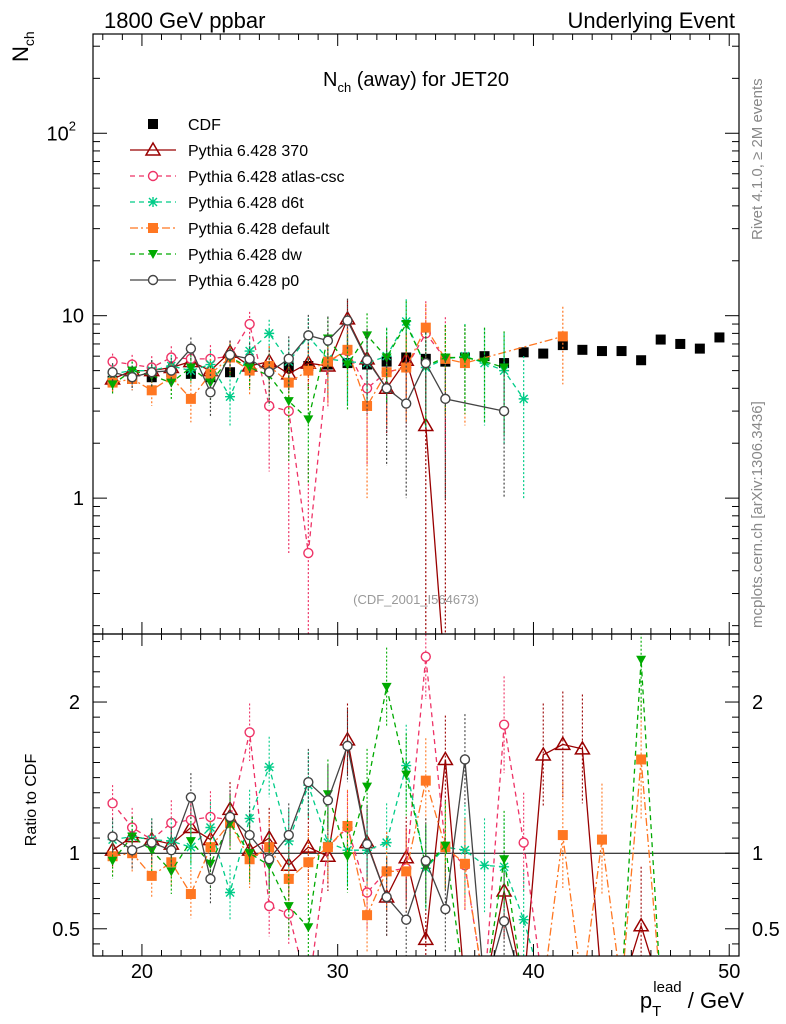 This screenshot has width=786, height=1024. I want to click on ratio-y-tick-label-right: 2, so click(757, 703).